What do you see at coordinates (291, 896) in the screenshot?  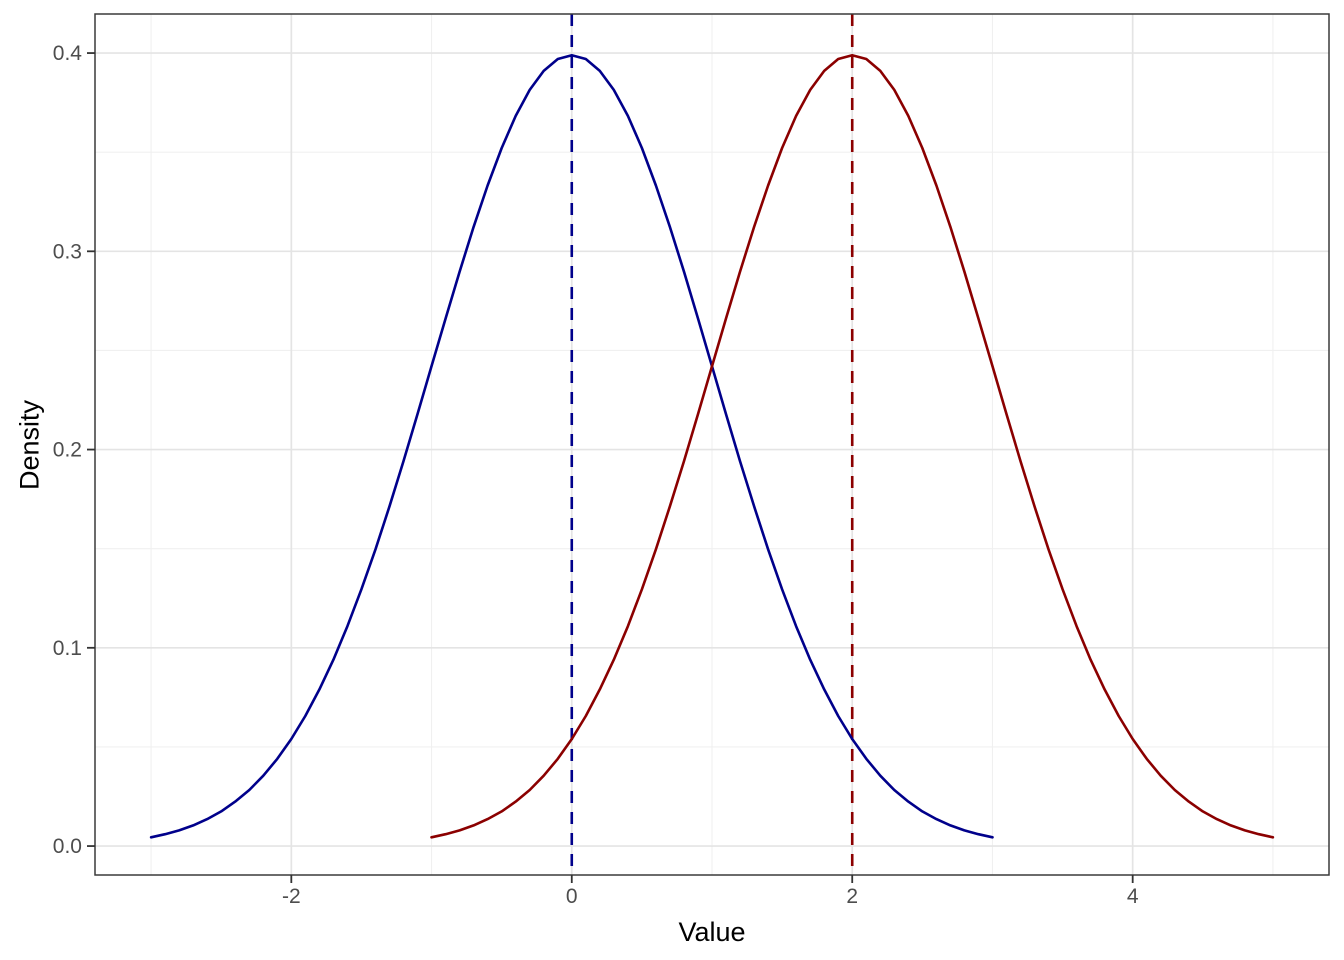 I see `x-tick-label: -2` at bounding box center [291, 896].